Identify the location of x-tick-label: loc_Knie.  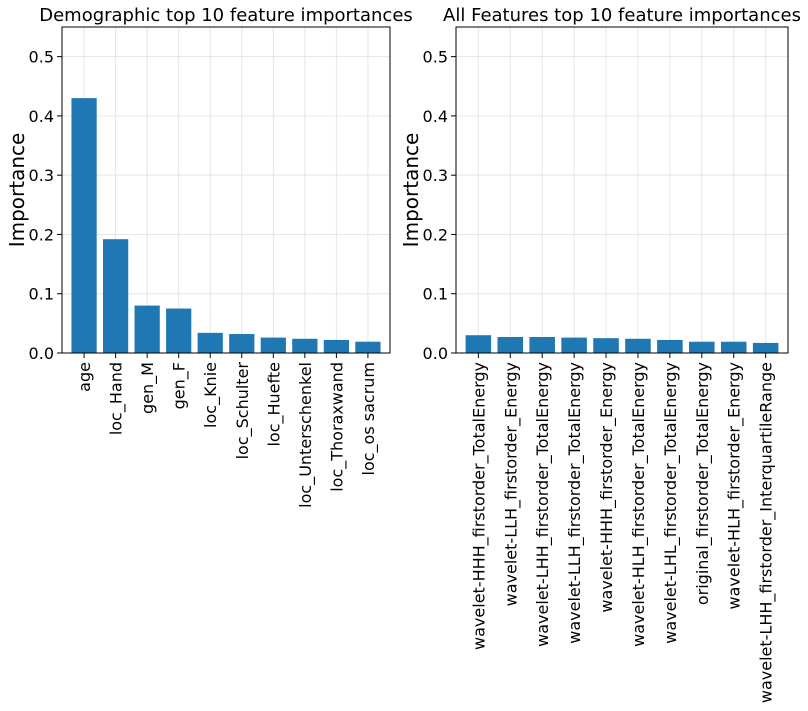
(211, 395).